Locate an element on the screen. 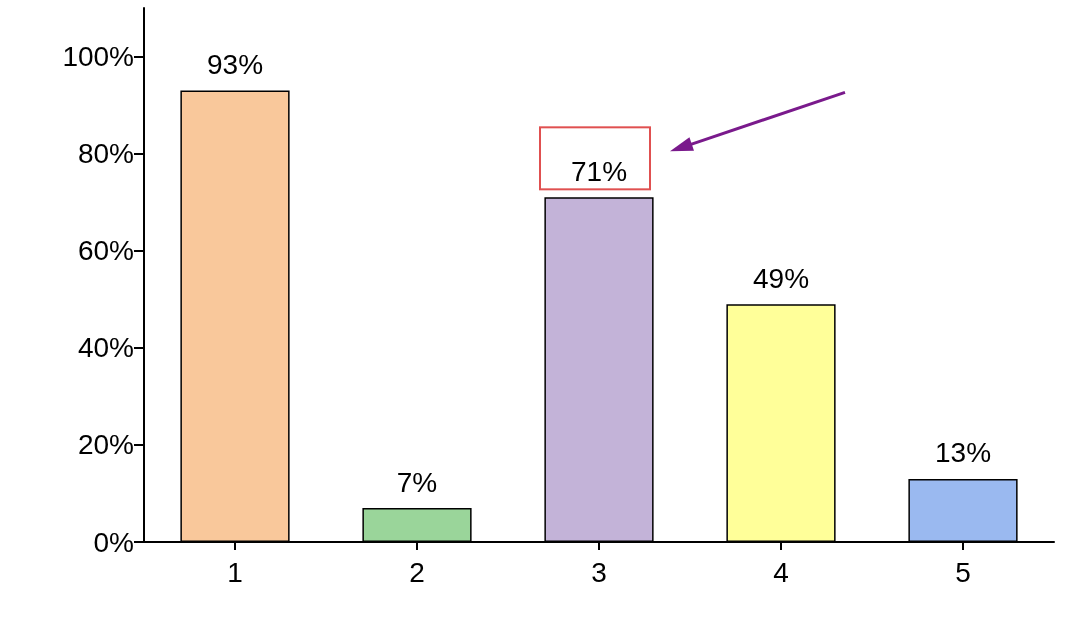  data-label: 13% is located at coordinates (963, 453).